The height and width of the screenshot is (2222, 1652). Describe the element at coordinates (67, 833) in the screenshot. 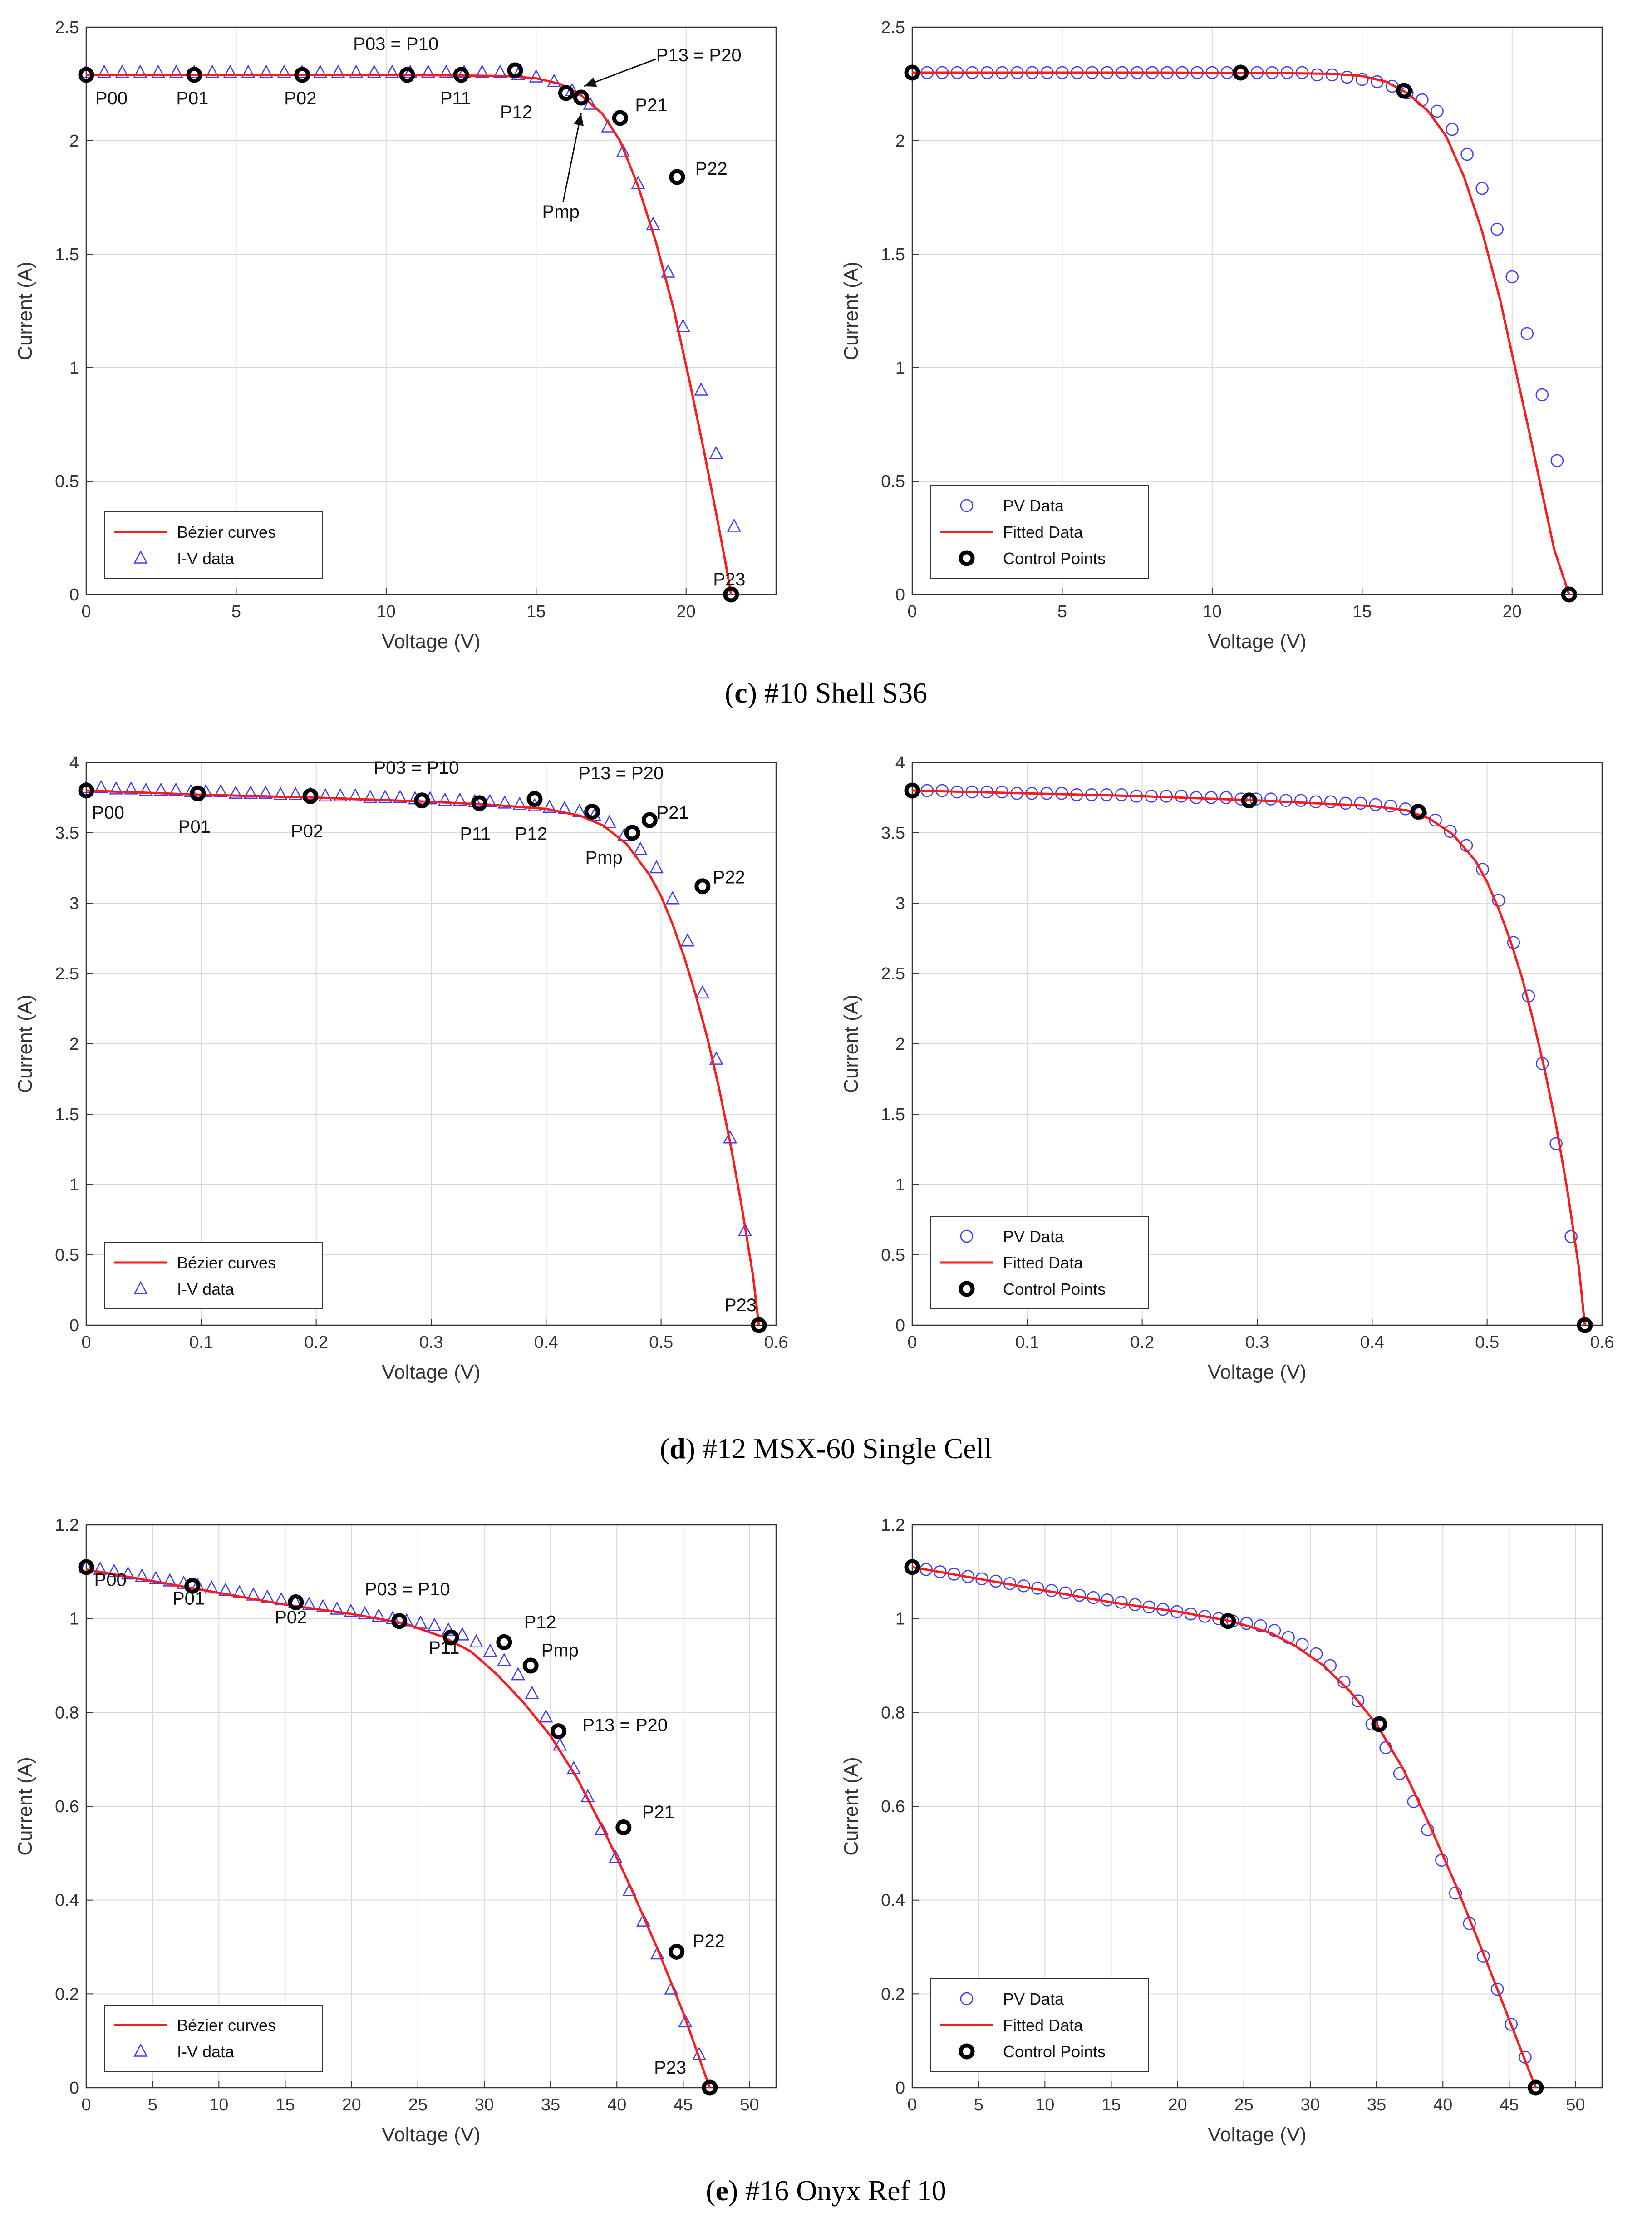

I see `y-tick-label: 3.5` at that location.